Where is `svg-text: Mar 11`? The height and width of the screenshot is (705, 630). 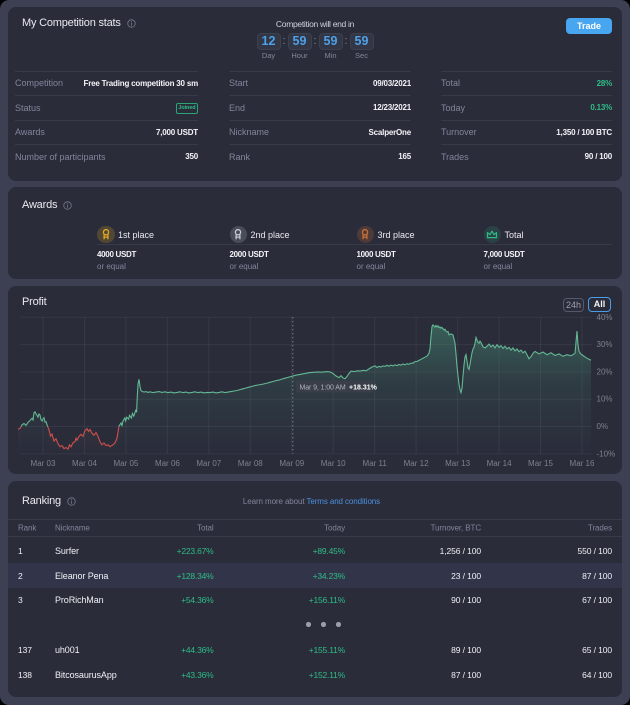 svg-text: Mar 11 is located at coordinates (375, 463).